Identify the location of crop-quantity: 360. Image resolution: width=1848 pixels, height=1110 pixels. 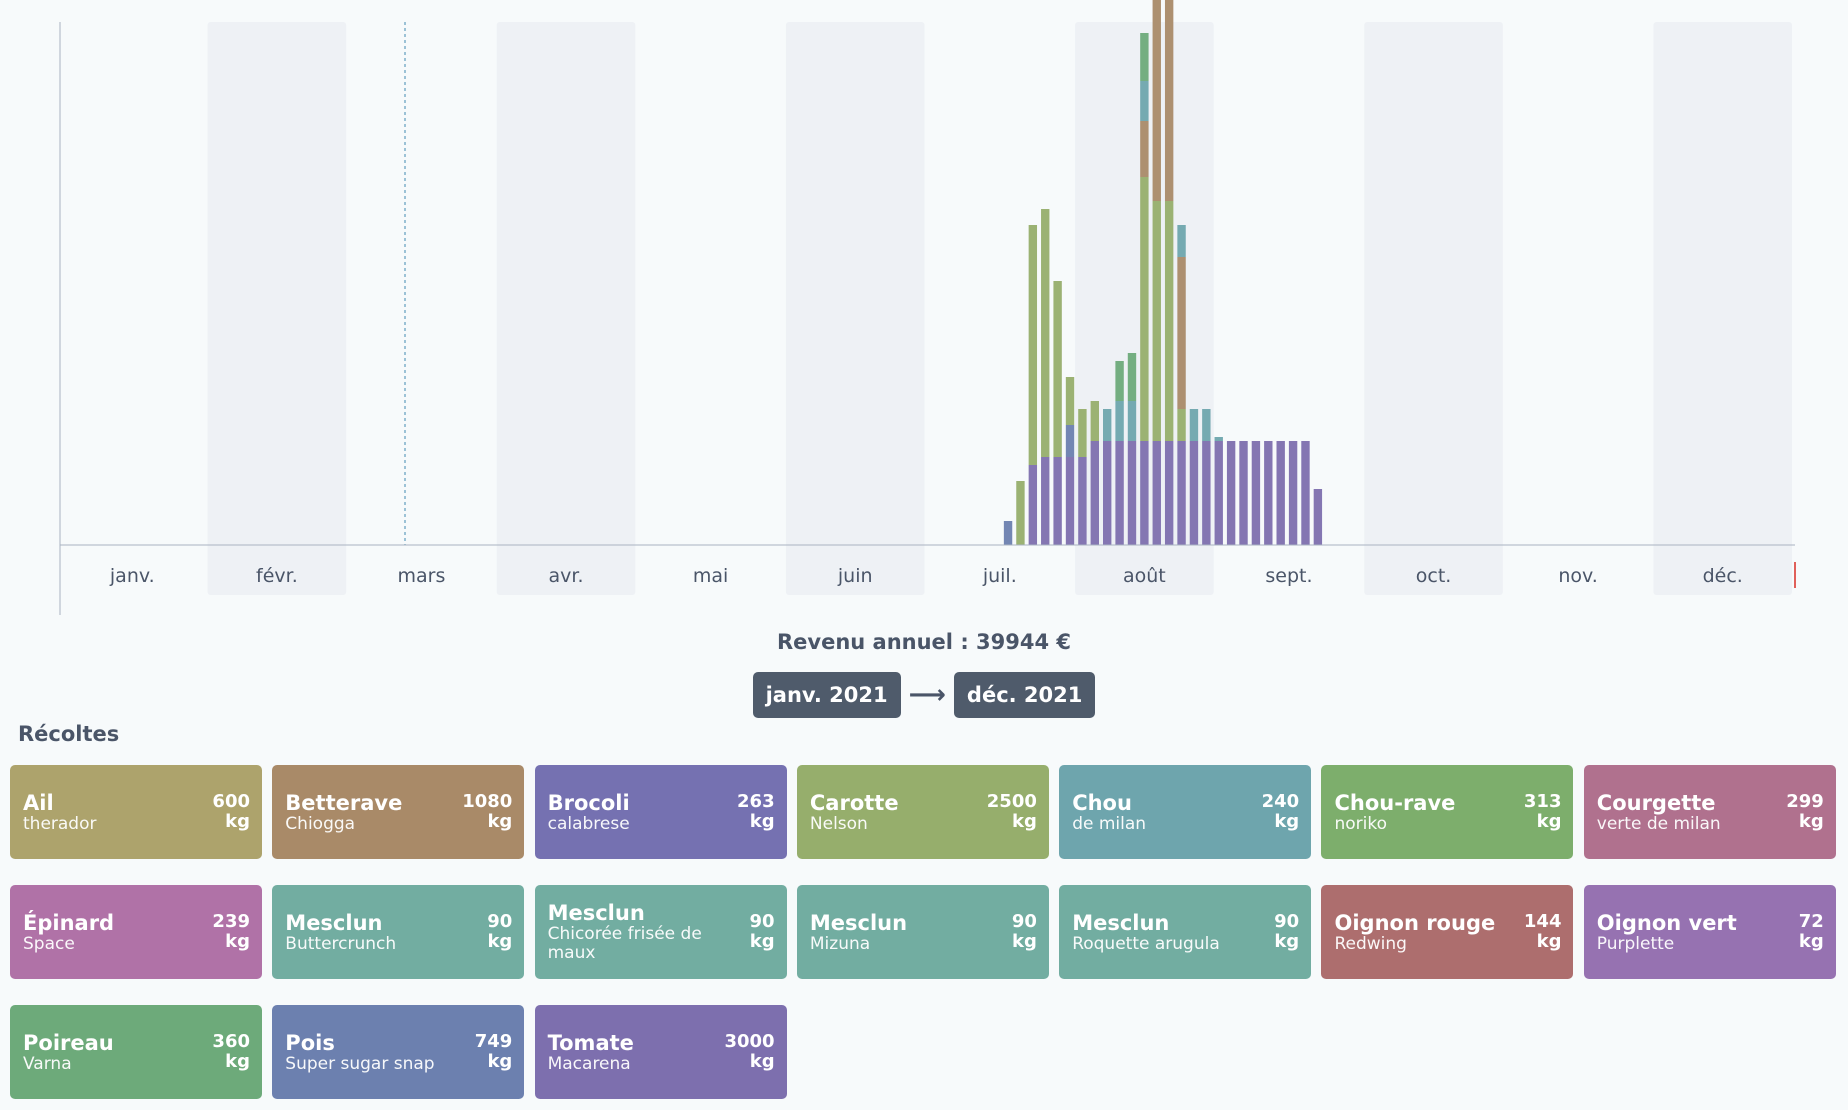
(231, 1041).